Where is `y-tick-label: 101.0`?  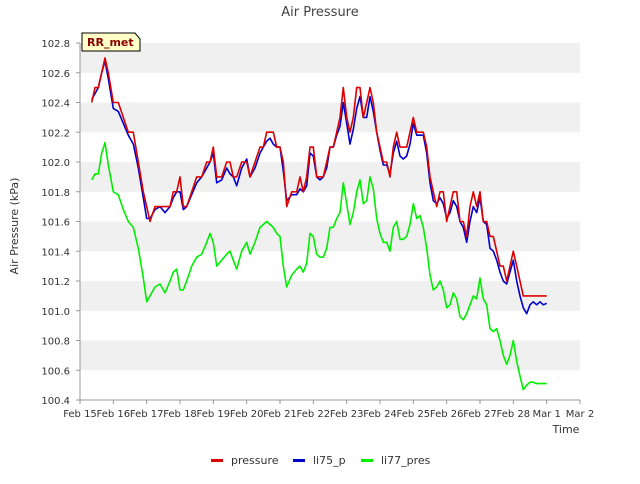
y-tick-label: 101.0 is located at coordinates (55, 312).